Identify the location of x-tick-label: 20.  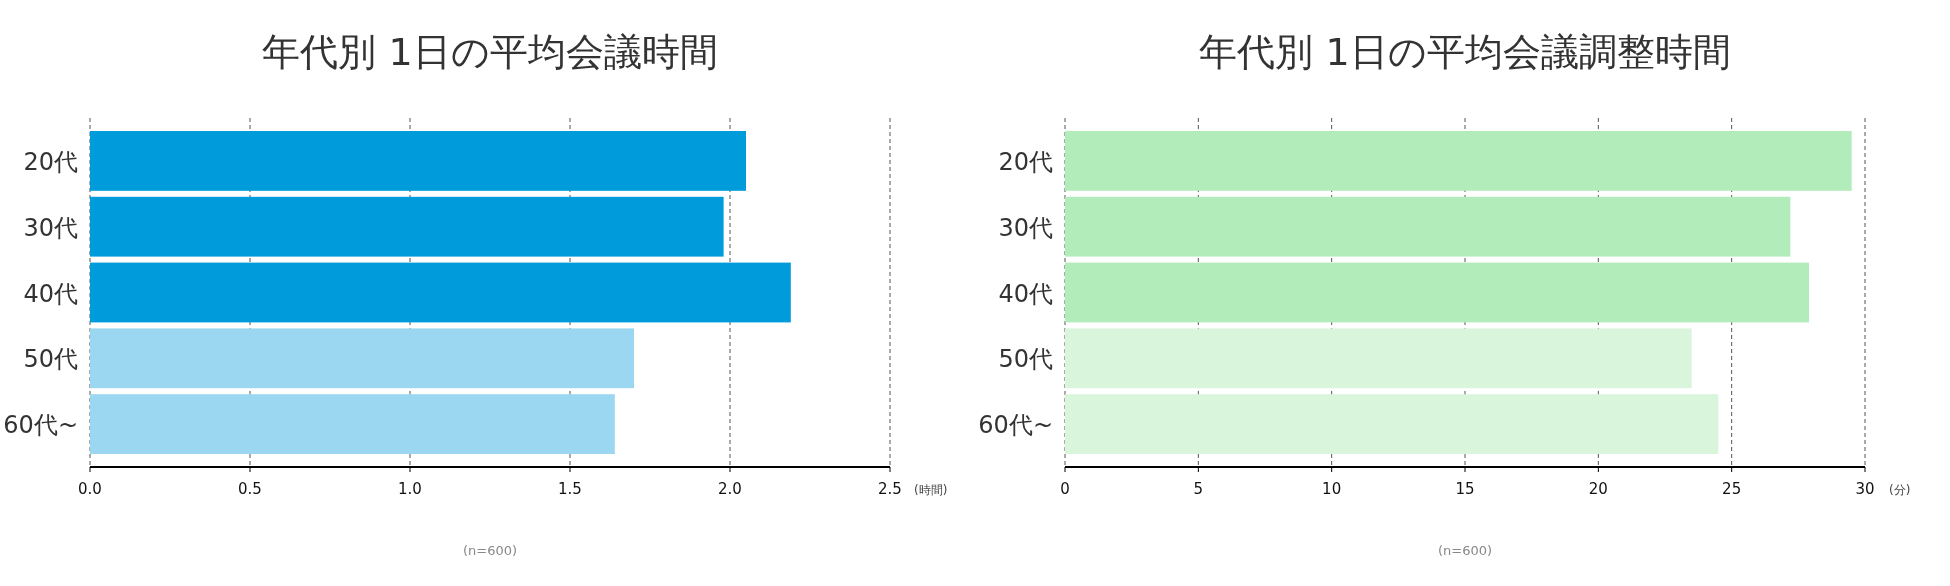
(1598, 489).